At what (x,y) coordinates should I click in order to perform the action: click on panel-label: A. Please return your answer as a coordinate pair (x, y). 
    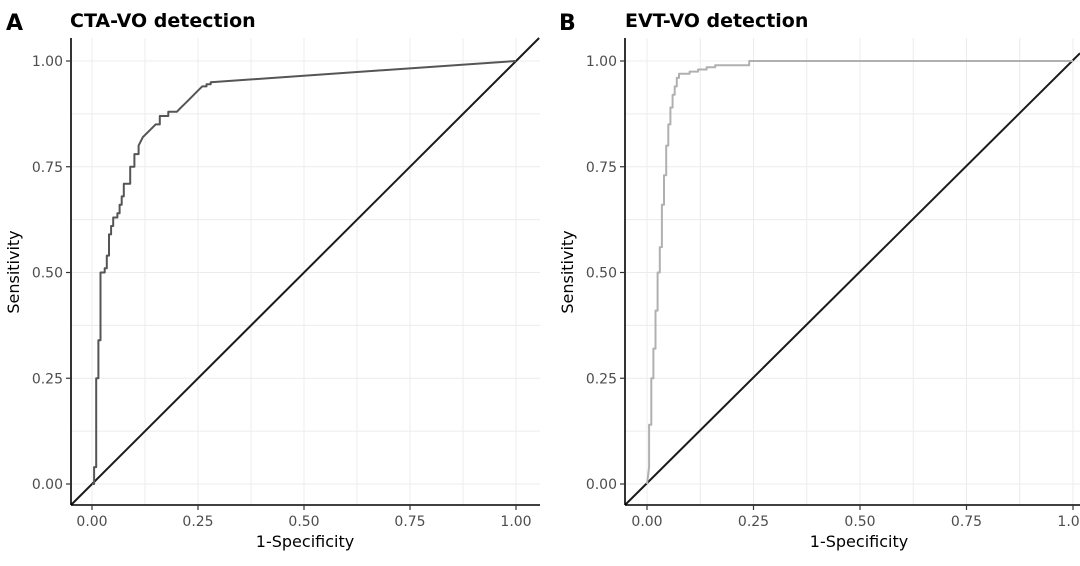
    Looking at the image, I should click on (14, 23).